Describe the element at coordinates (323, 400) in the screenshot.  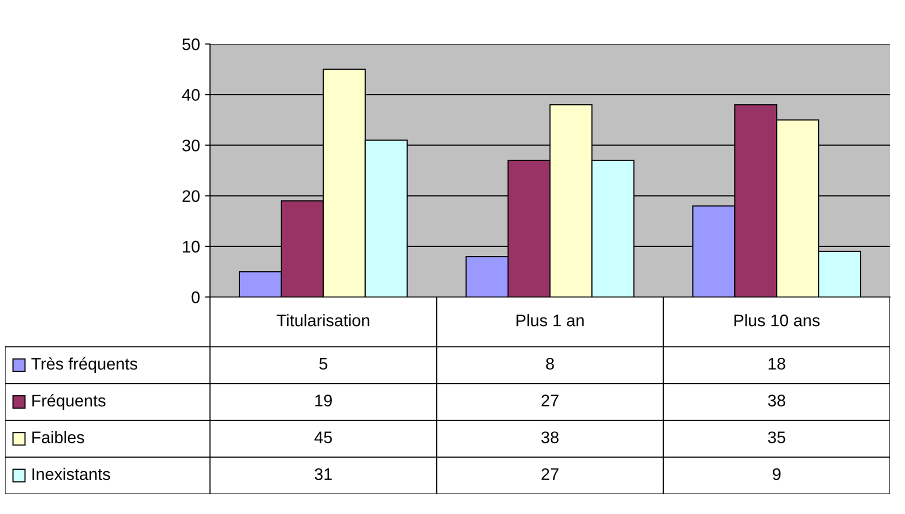
I see `data-label: 19` at that location.